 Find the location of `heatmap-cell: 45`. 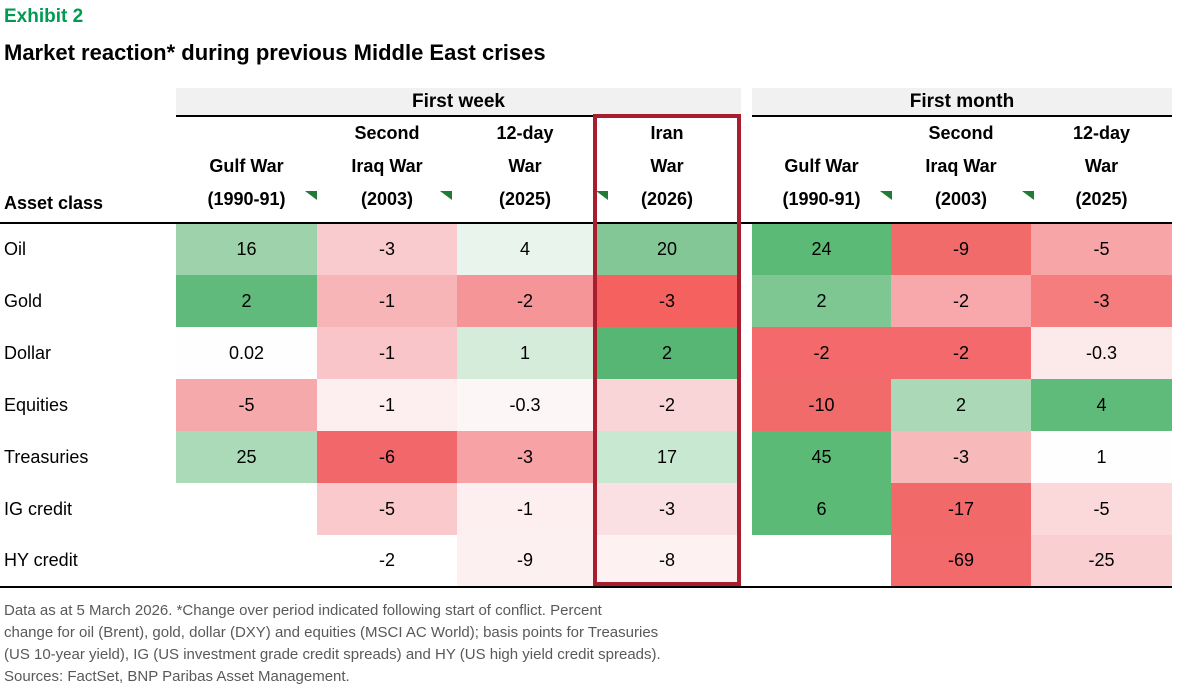

heatmap-cell: 45 is located at coordinates (821, 457).